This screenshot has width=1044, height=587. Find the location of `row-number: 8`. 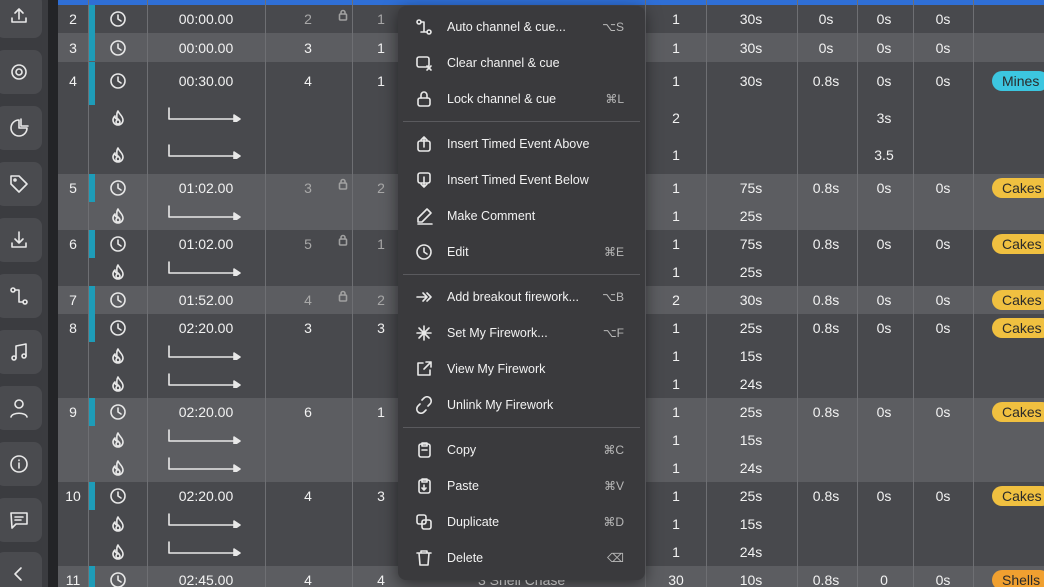

row-number: 8 is located at coordinates (73, 328).